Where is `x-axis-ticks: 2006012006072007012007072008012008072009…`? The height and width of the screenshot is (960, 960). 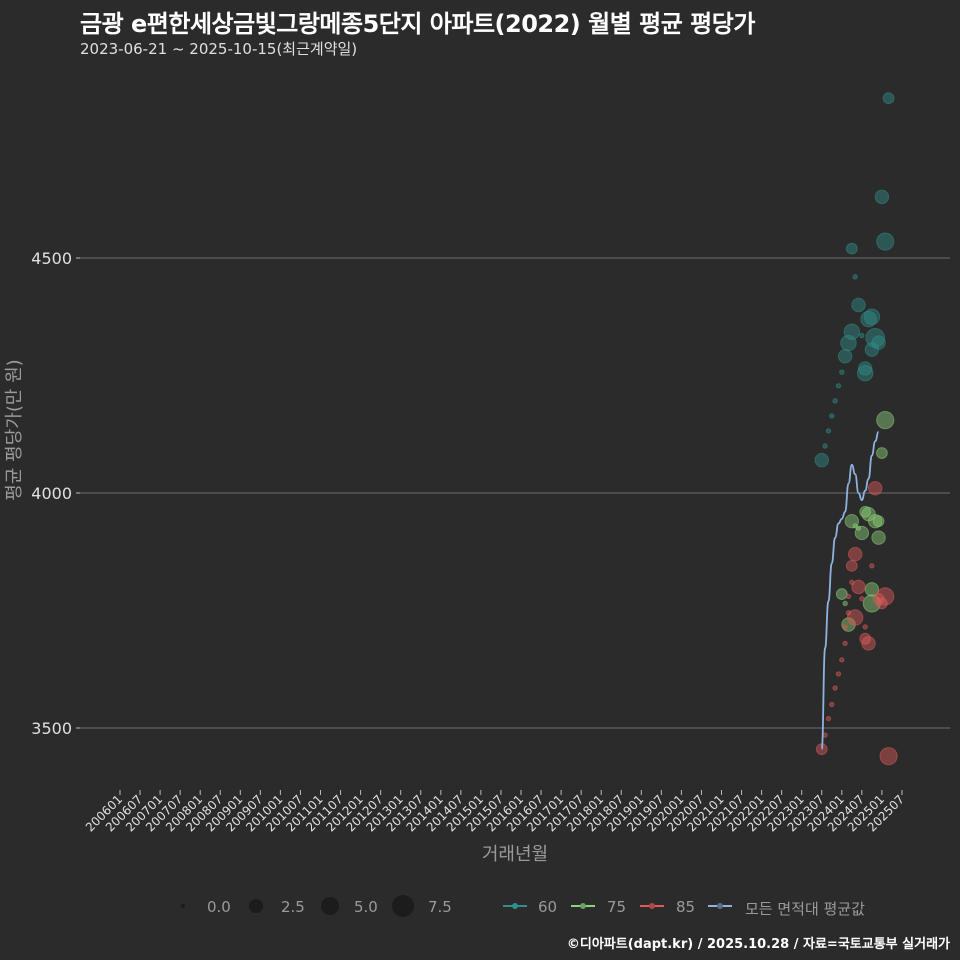
x-axis-ticks: 2006012006072007012007072008012008072009… is located at coordinates (495, 812).